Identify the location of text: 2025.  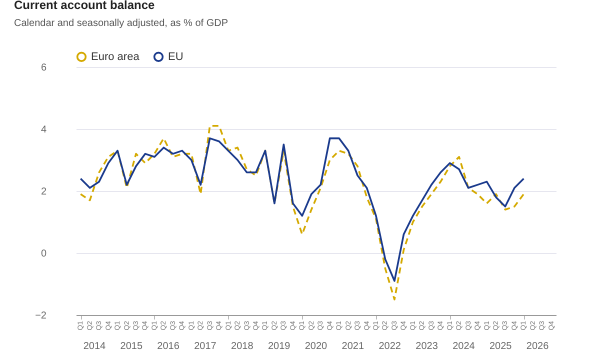
(500, 346).